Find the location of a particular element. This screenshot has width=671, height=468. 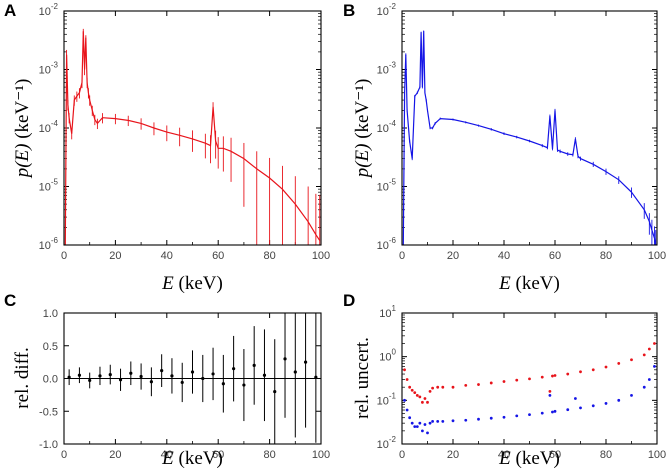

y-tick-label: 10⁰ is located at coordinates (387, 356).